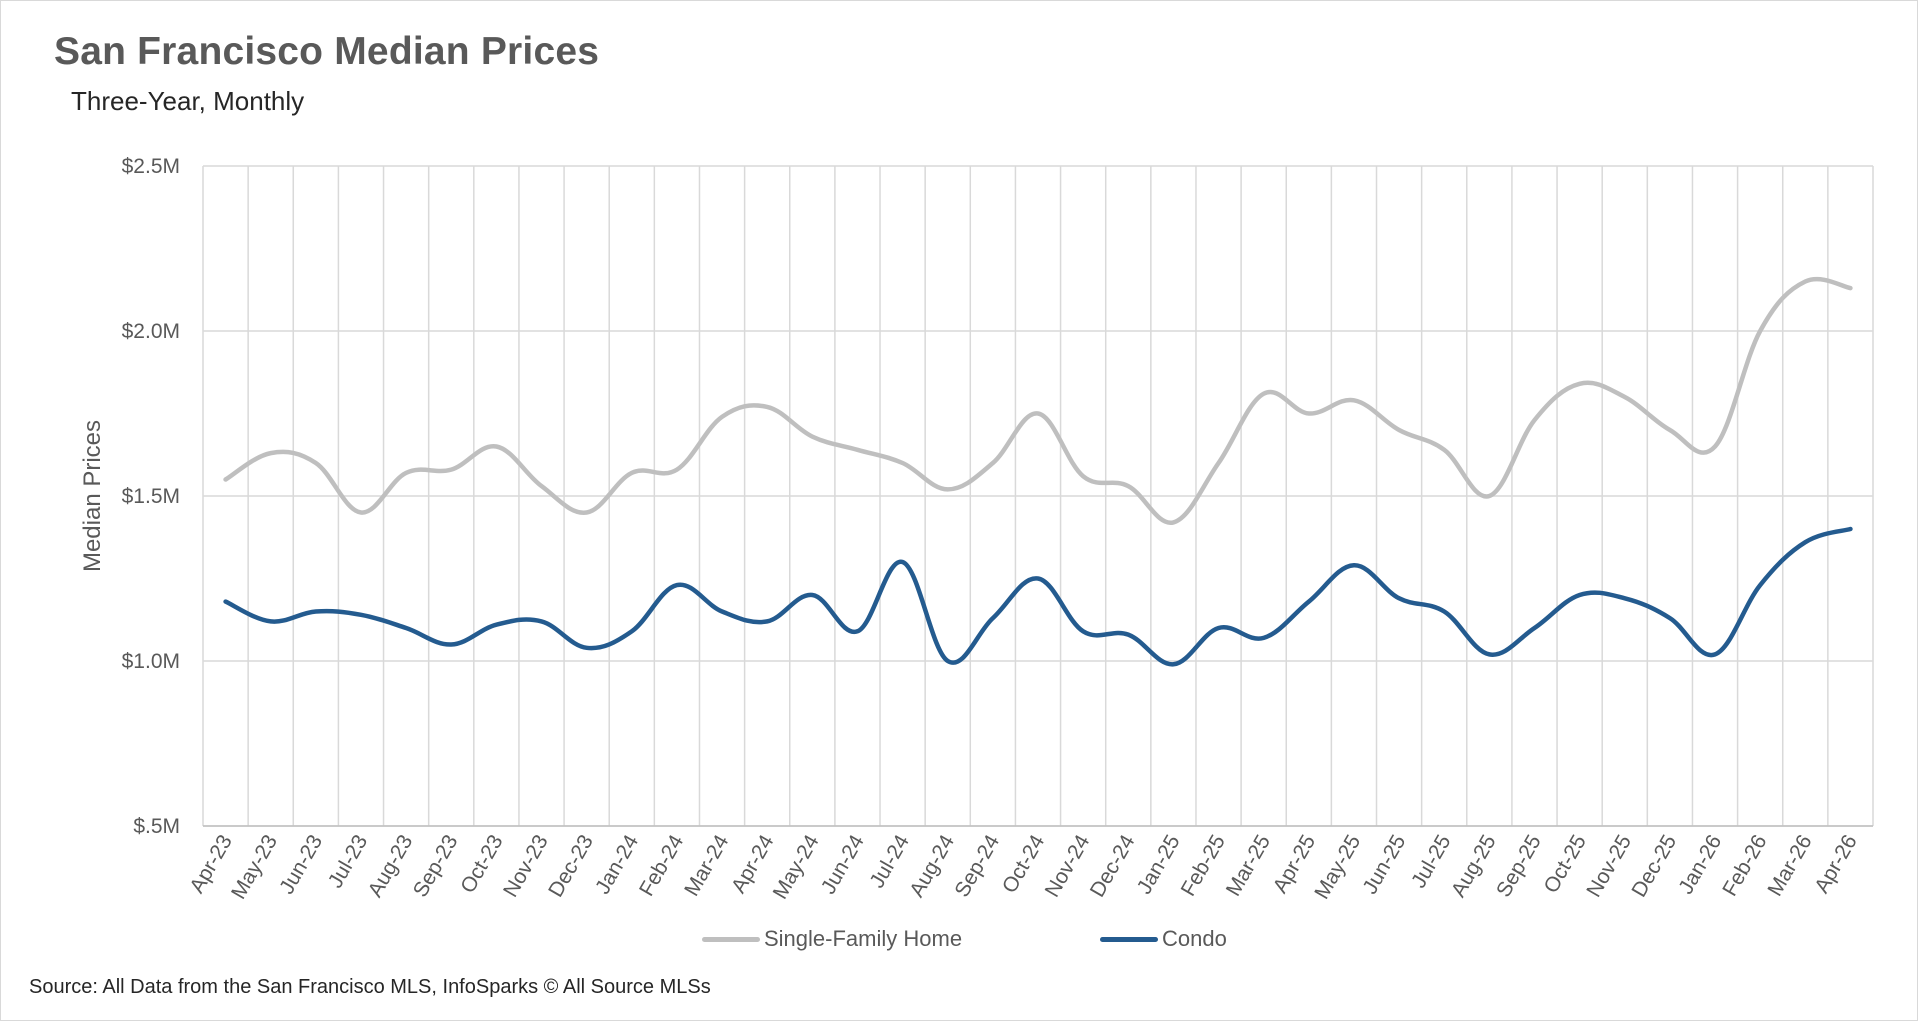  Describe the element at coordinates (156, 826) in the screenshot. I see `y-tick-label: $.5M` at that location.